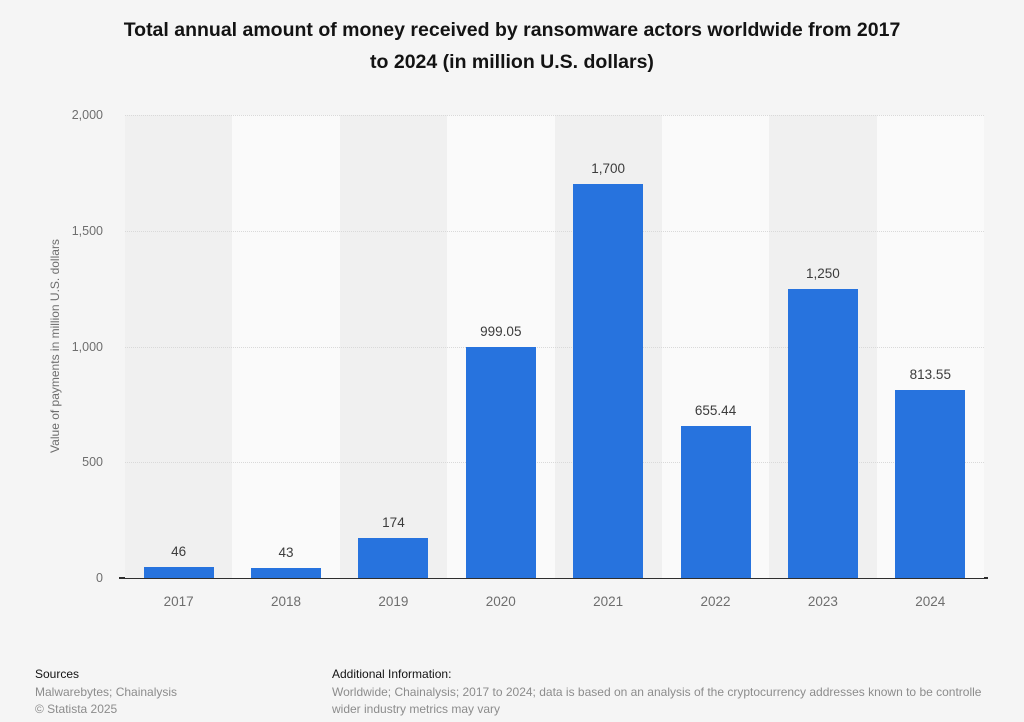 Image resolution: width=1024 pixels, height=722 pixels. What do you see at coordinates (393, 522) in the screenshot?
I see `bar-value-label-2019: 174` at bounding box center [393, 522].